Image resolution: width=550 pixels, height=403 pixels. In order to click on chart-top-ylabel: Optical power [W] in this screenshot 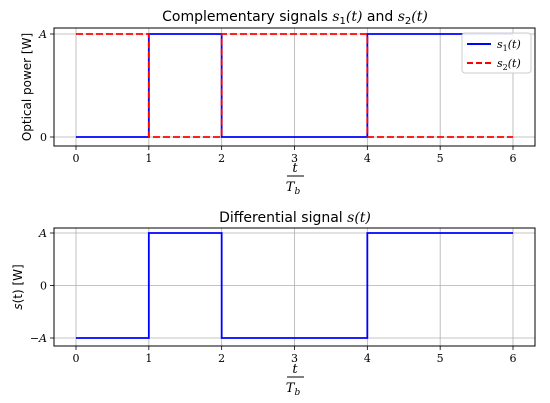, I will do `click(27, 87)`.